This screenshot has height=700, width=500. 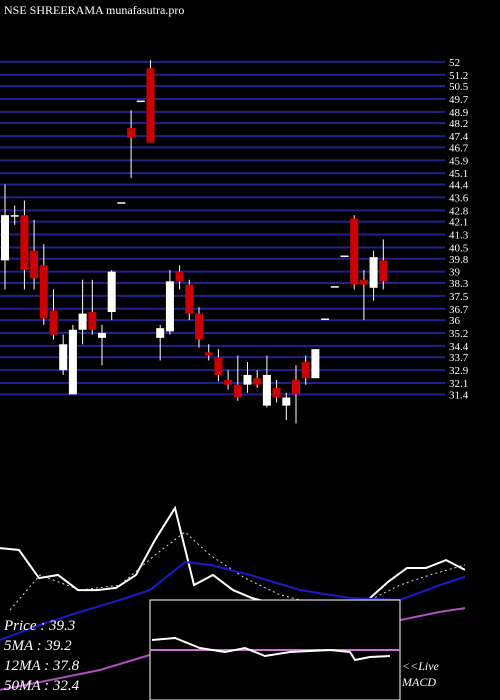 What do you see at coordinates (421, 666) in the screenshot?
I see `live-label: <<Live` at bounding box center [421, 666].